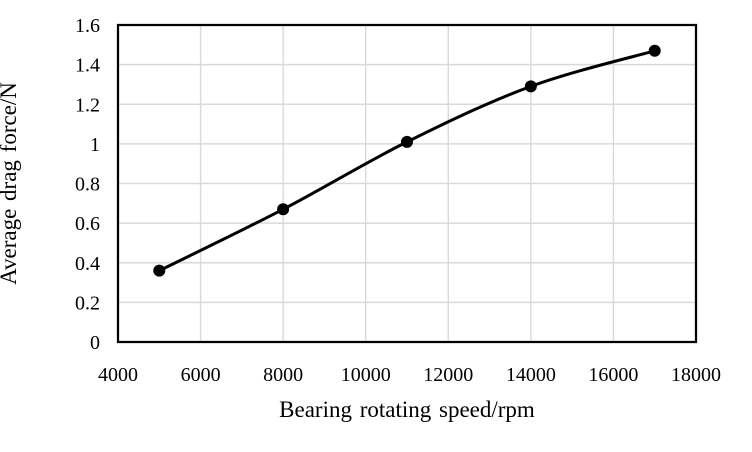 The image size is (752, 452). What do you see at coordinates (531, 375) in the screenshot?
I see `x-tick-label: 14000` at bounding box center [531, 375].